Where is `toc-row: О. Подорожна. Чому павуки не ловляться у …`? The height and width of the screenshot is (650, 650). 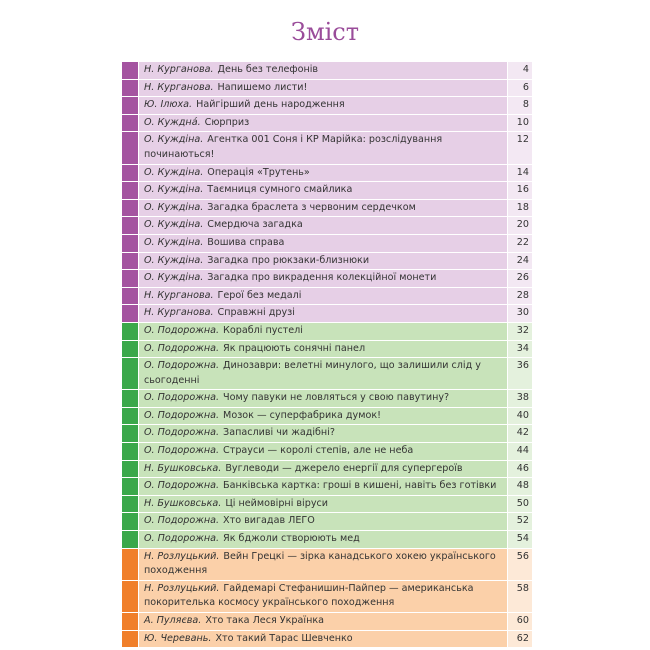 toc-row: О. Подорожна. Чому павуки не ловляться у … is located at coordinates (327, 399).